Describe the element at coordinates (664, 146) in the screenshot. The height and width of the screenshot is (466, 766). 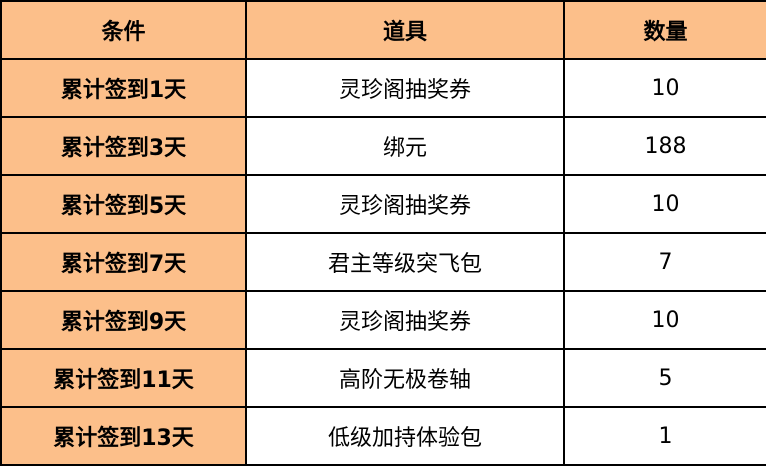
I see `quantity-cell: 188` at that location.